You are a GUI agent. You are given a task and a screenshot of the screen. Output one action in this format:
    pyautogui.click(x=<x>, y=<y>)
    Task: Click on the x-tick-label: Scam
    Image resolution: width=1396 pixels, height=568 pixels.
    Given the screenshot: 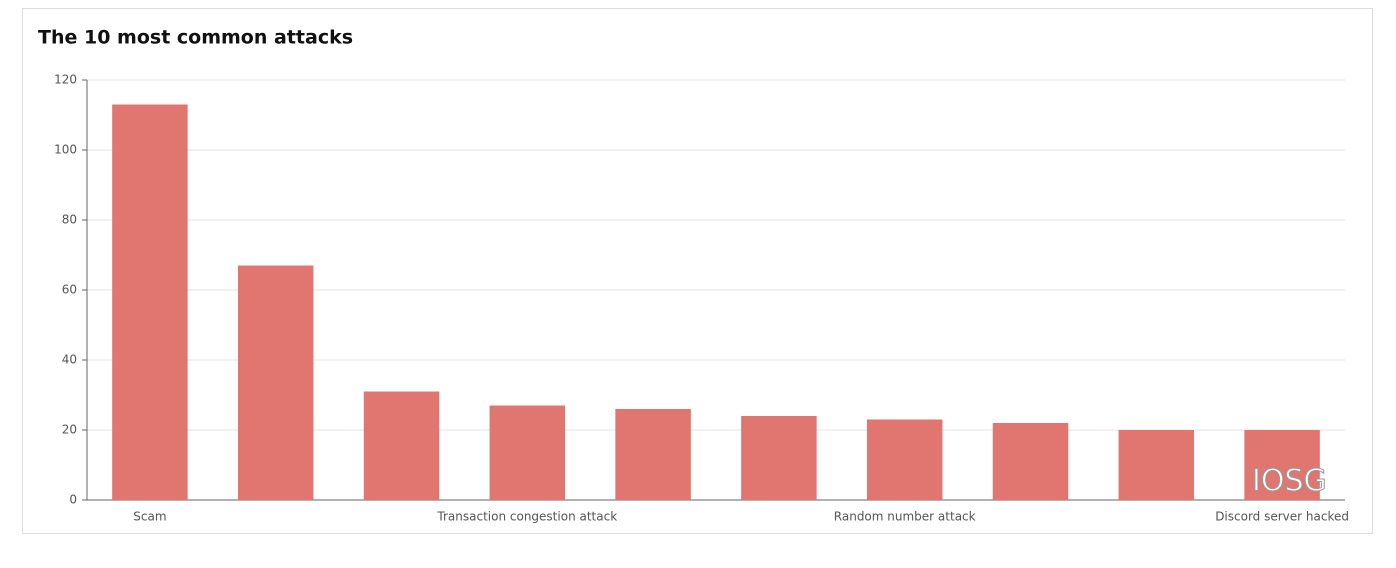 What is the action you would take?
    pyautogui.click(x=149, y=517)
    